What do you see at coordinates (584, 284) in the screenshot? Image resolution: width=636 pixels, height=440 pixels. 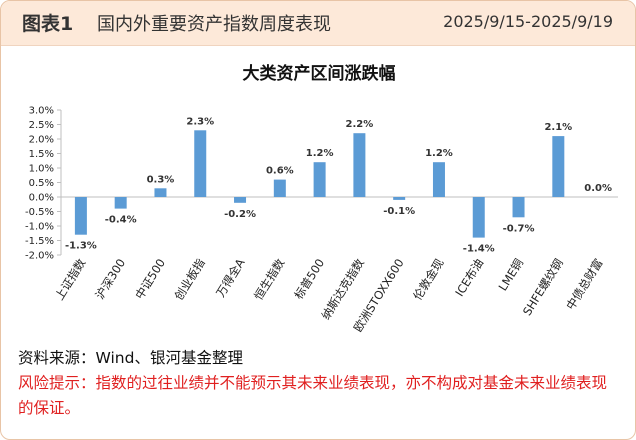 I see `x-tick-label: 中债总财富` at bounding box center [584, 284].